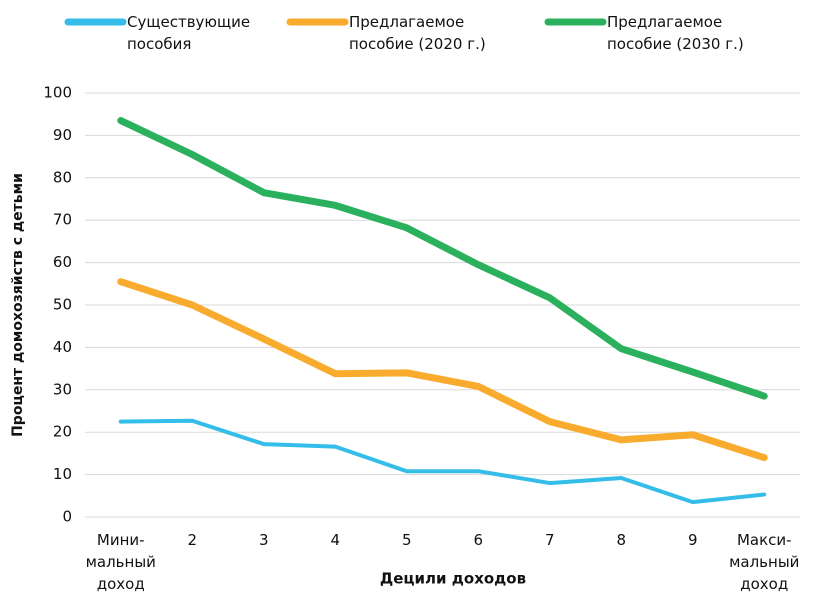 Image resolution: width=818 pixels, height=596 pixels. What do you see at coordinates (18, 305) in the screenshot?
I see `y-axis-title: Процент домохозяйств с детьми` at bounding box center [18, 305].